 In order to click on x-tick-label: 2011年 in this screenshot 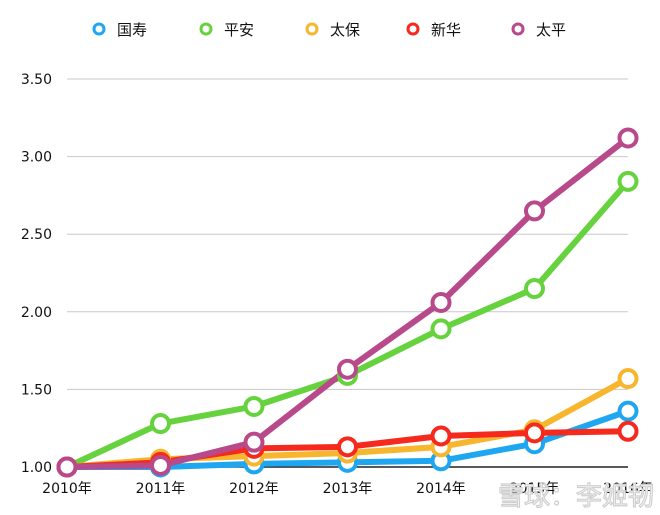, I will do `click(161, 489)`.